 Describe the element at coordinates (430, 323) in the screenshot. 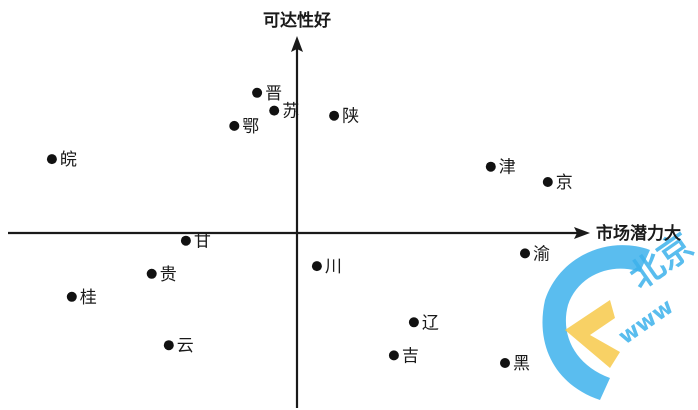

I see `data-point-label-12: 辽` at that location.